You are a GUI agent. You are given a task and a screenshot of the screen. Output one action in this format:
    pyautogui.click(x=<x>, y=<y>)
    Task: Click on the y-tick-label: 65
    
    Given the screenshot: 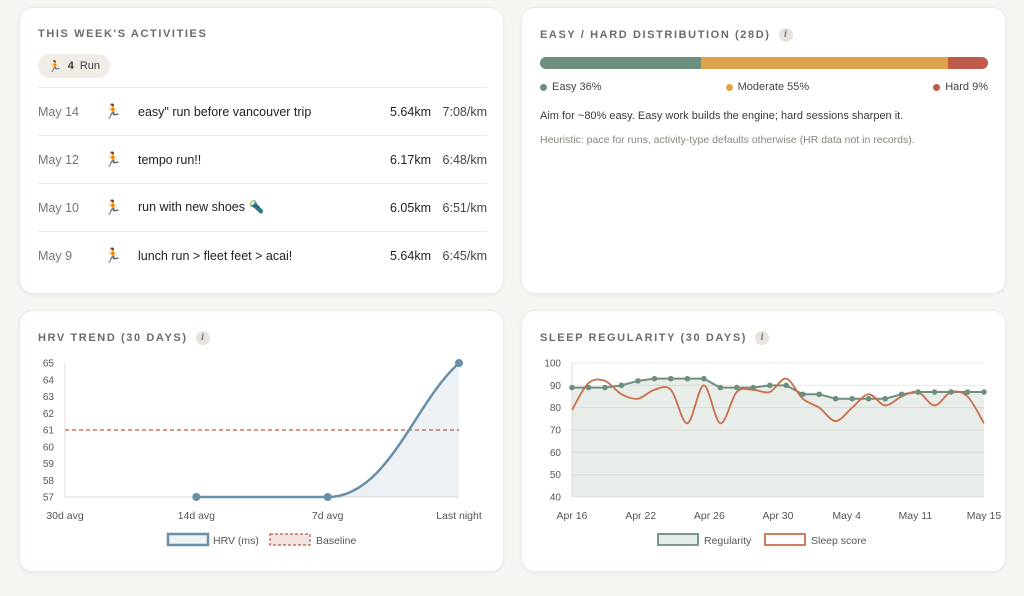 What is the action you would take?
    pyautogui.click(x=49, y=364)
    